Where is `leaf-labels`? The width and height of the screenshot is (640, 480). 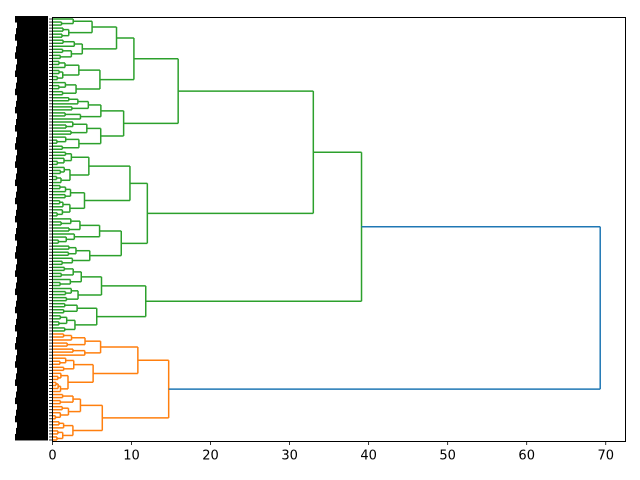 leaf-labels is located at coordinates (34, 228).